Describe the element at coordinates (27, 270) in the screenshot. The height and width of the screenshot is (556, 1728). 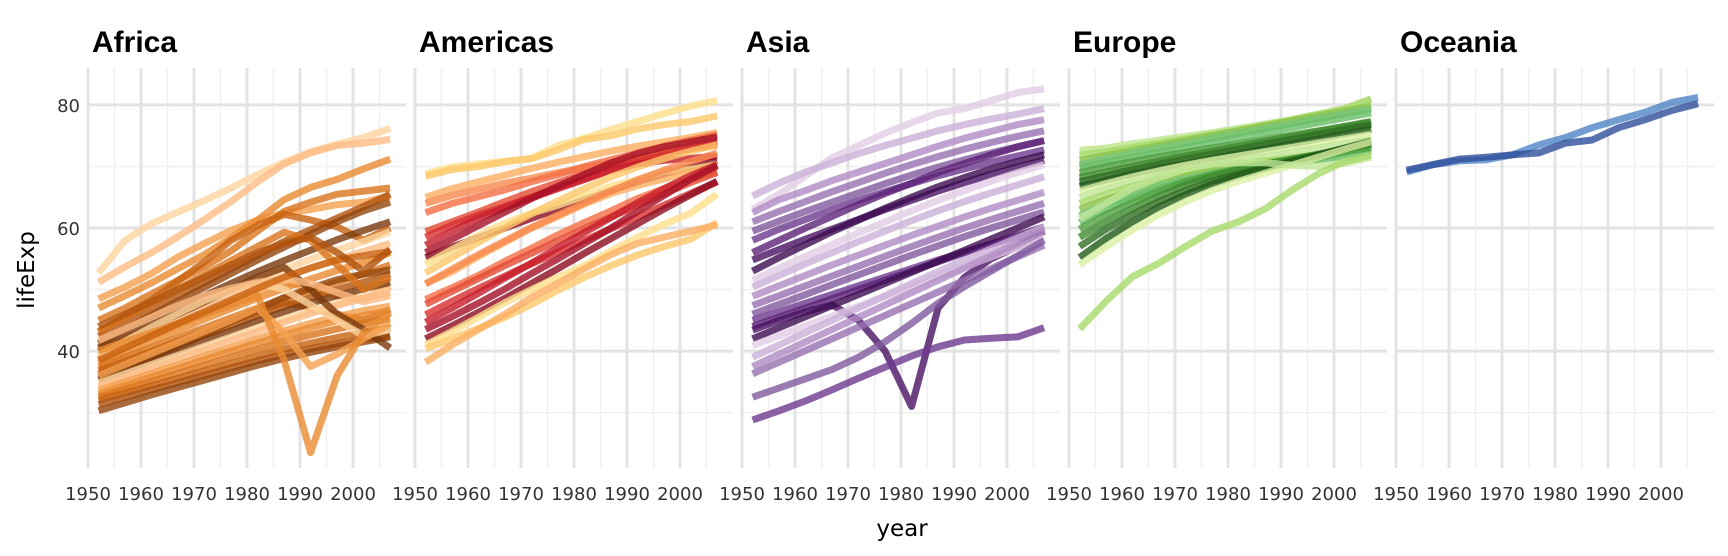
I see `y-axis-title: lifeExp` at that location.